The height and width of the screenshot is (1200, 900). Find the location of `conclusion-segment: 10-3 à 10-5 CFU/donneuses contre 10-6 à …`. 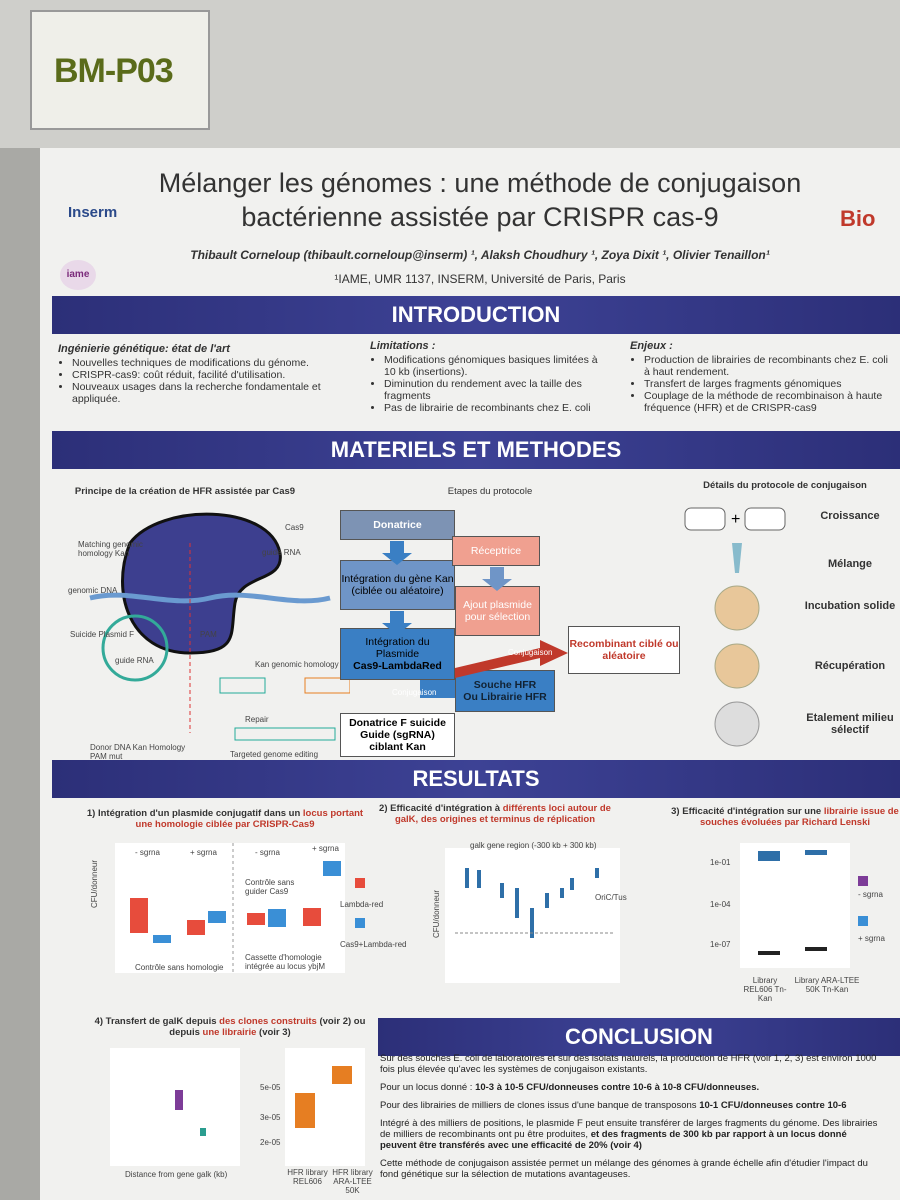

conclusion-segment: 10-3 à 10-5 CFU/donneuses contre 10-6 à … is located at coordinates (617, 1087).